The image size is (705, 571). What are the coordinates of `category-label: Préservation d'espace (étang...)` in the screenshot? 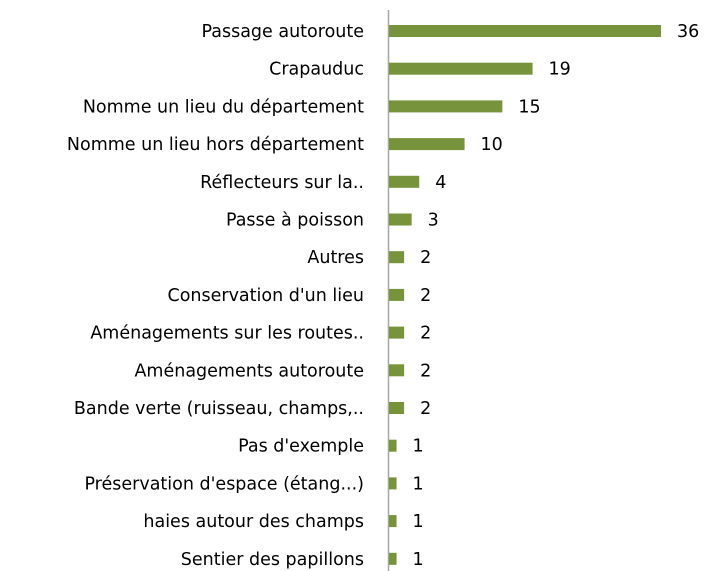 It's located at (224, 484).